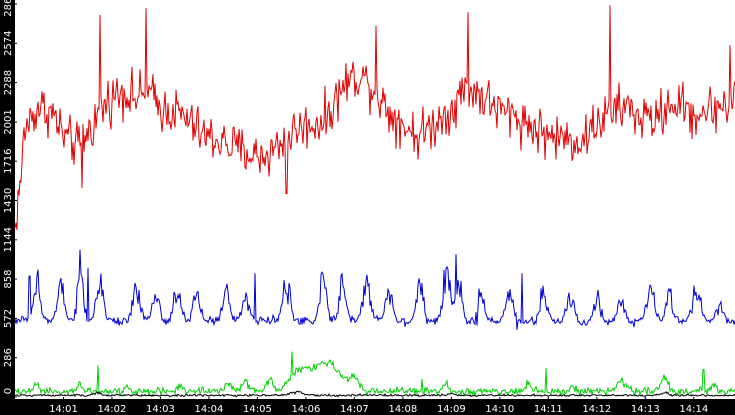 The image size is (735, 415). What do you see at coordinates (8, 279) in the screenshot?
I see `y-tick-label: 858` at bounding box center [8, 279].